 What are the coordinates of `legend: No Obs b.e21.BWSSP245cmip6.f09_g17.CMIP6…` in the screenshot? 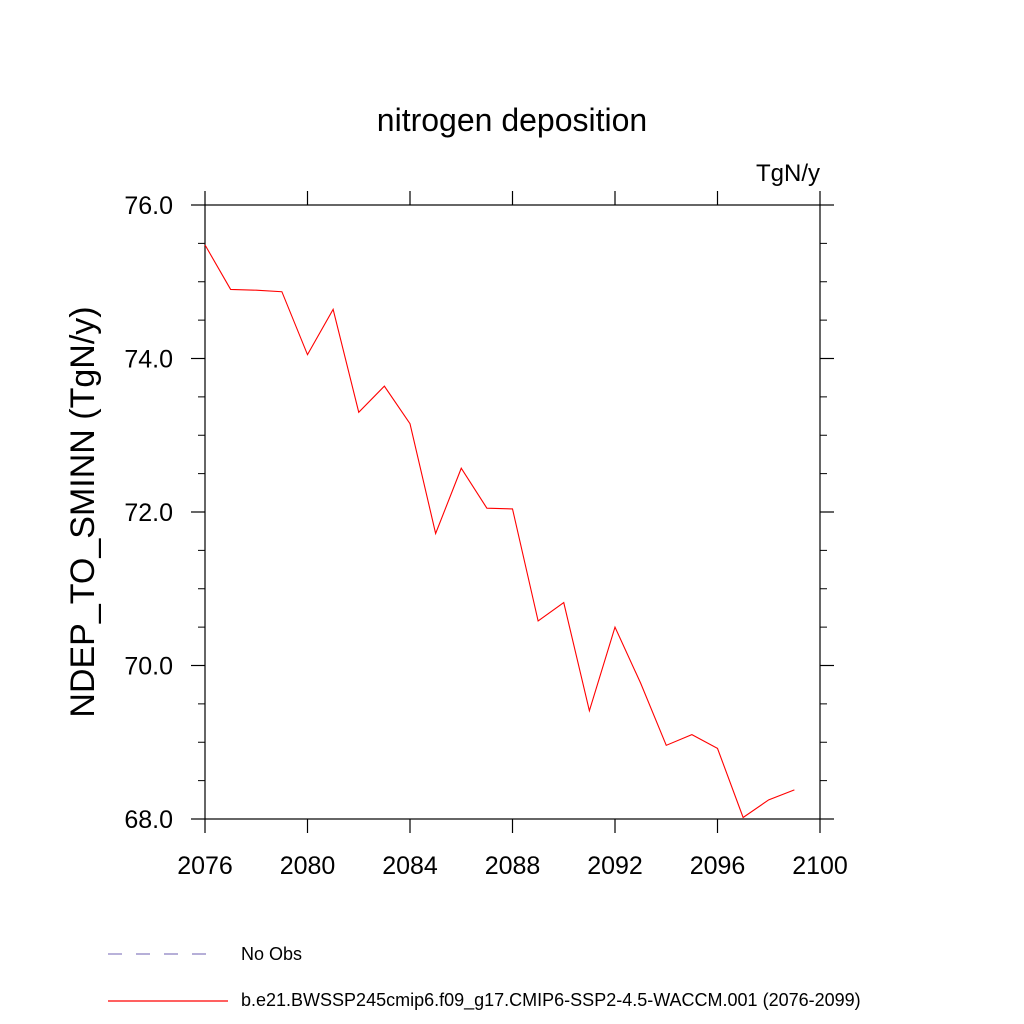 It's located at (484, 977).